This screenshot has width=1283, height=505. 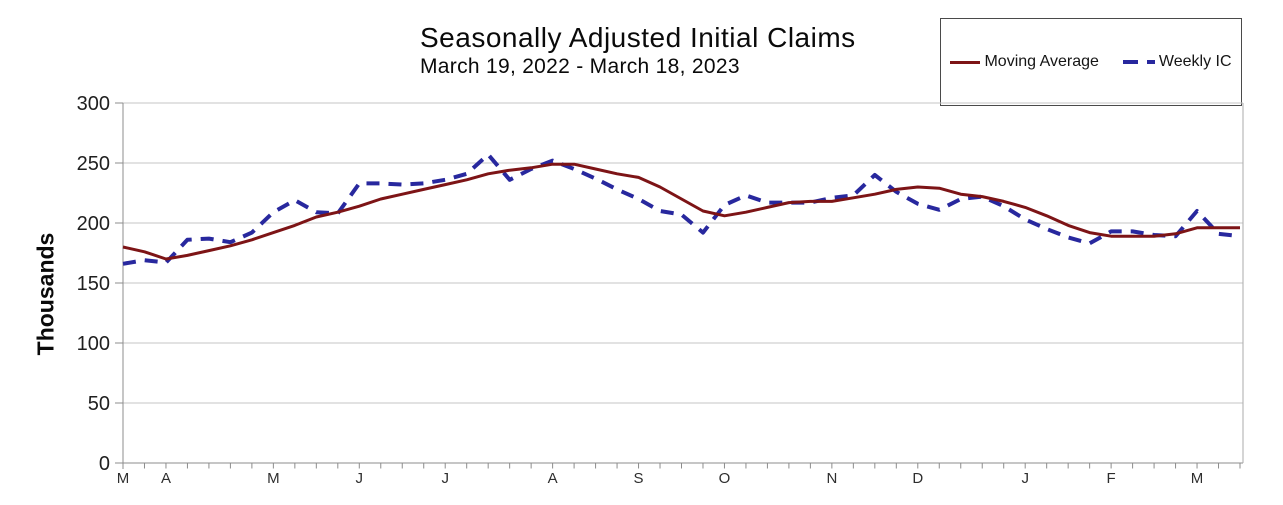 I want to click on legend-item-weekly-ic: Weekly IC, so click(x=1177, y=62).